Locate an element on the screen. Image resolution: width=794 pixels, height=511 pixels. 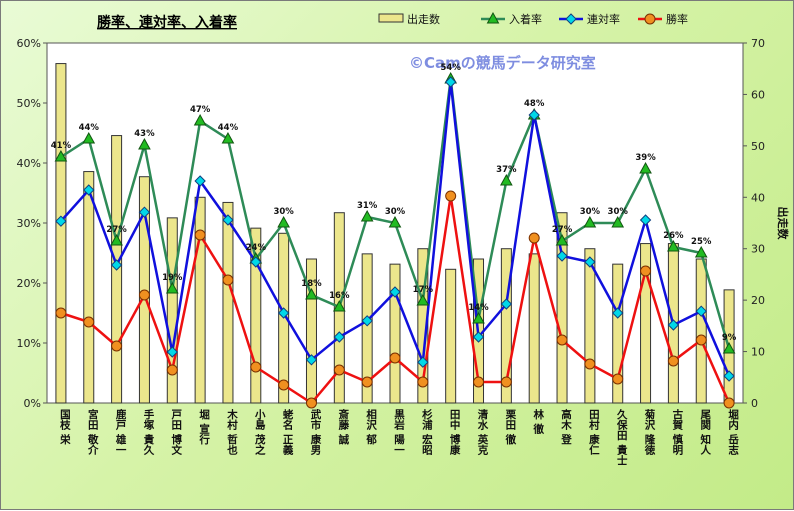
category-label: 田村 康仁 is located at coordinates (594, 432).